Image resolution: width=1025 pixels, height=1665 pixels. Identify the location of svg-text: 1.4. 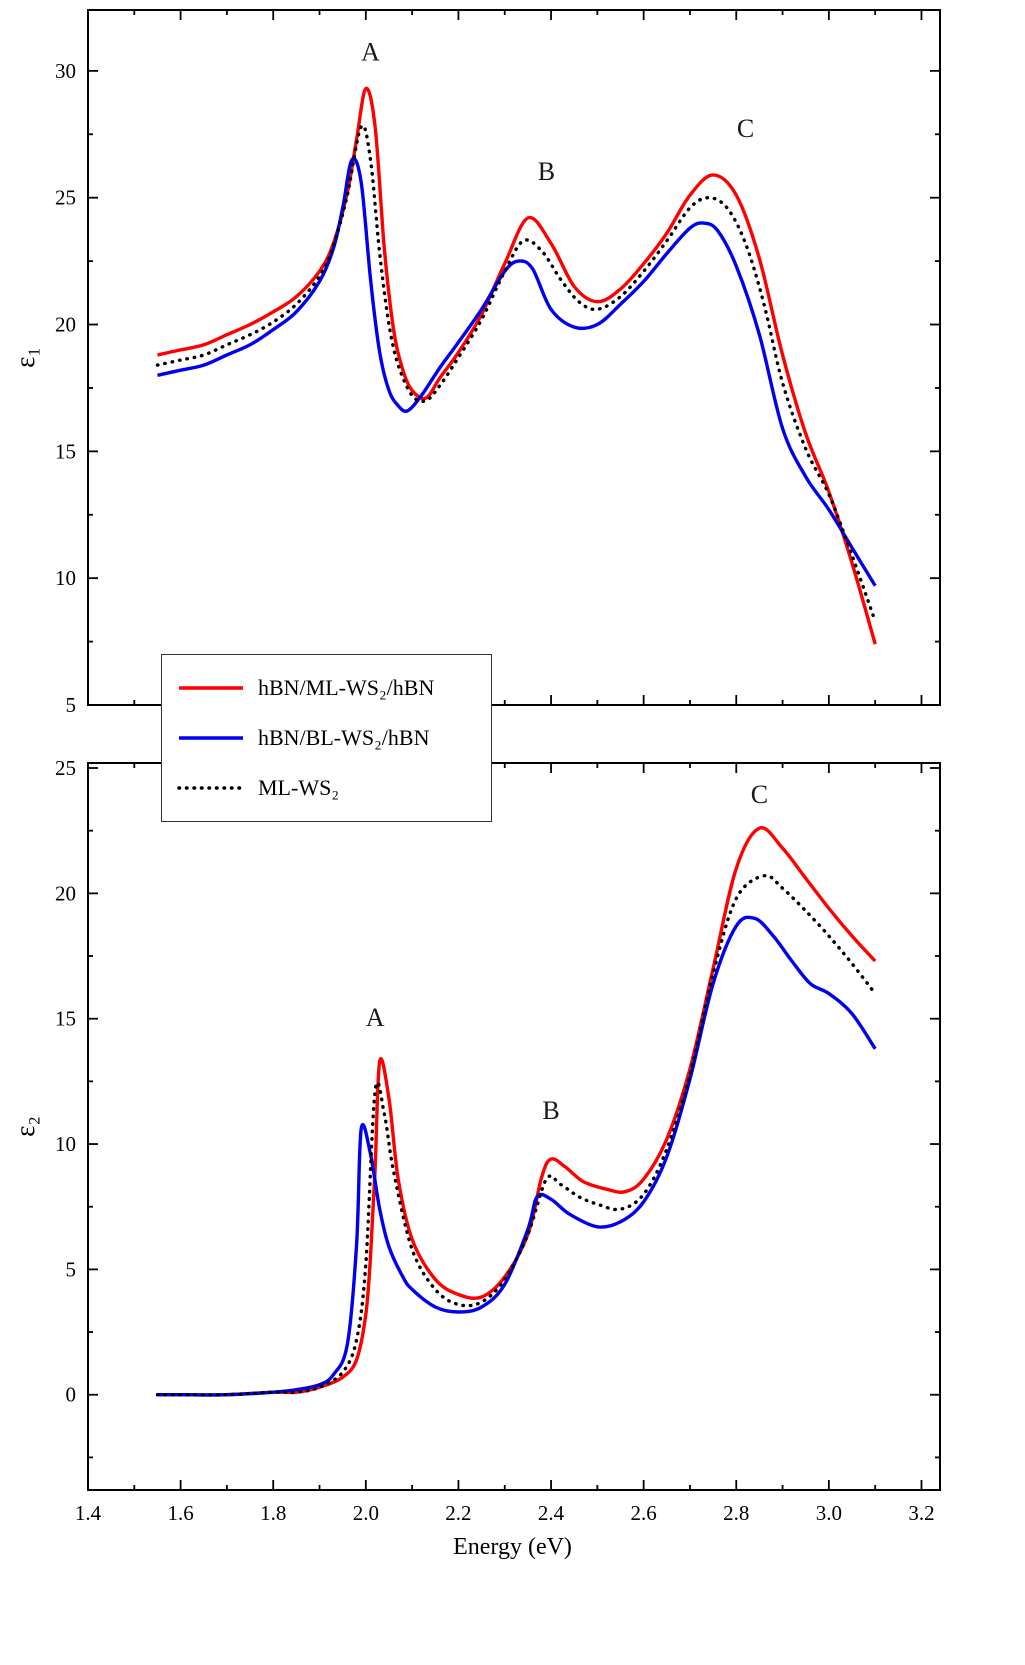
(88, 1513).